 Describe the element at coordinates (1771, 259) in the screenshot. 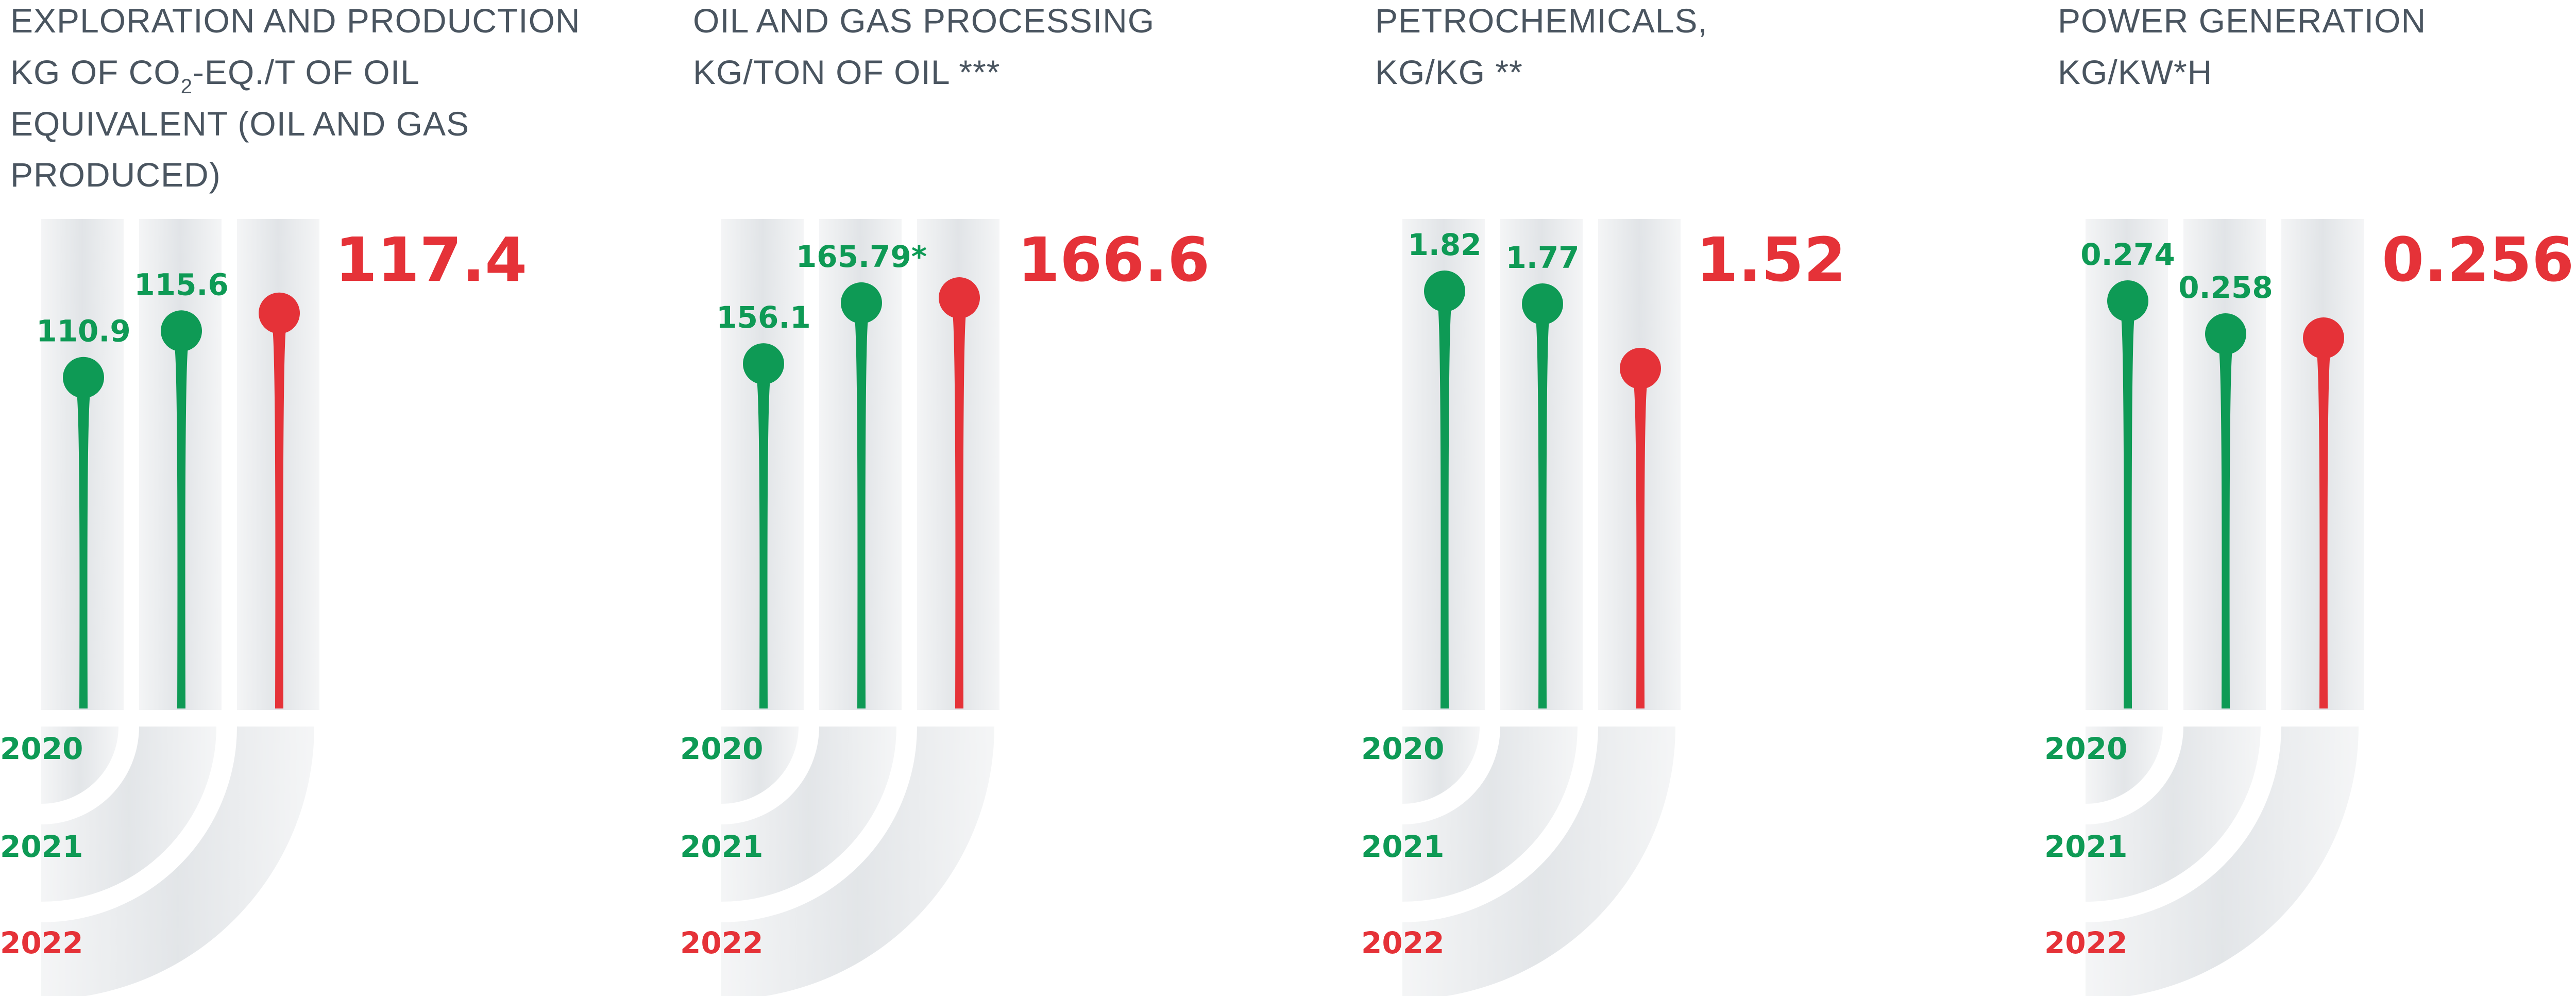

I see `highlight-value: 1.52` at that location.